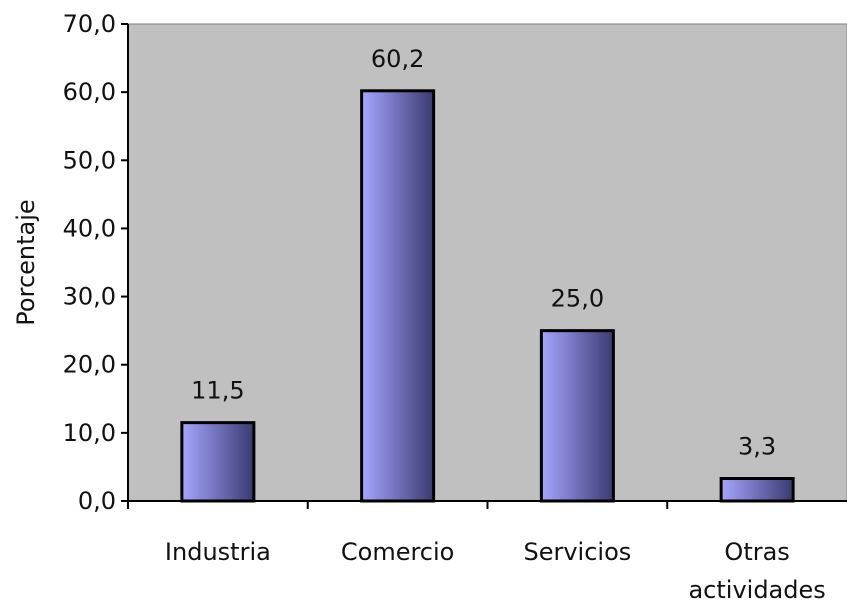 The height and width of the screenshot is (605, 847). What do you see at coordinates (217, 391) in the screenshot?
I see `data-label: 11,5` at bounding box center [217, 391].